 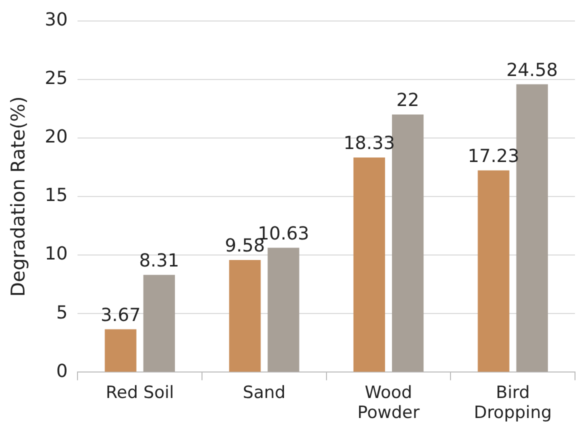 I want to click on data-label: 3.67, so click(x=120, y=315).